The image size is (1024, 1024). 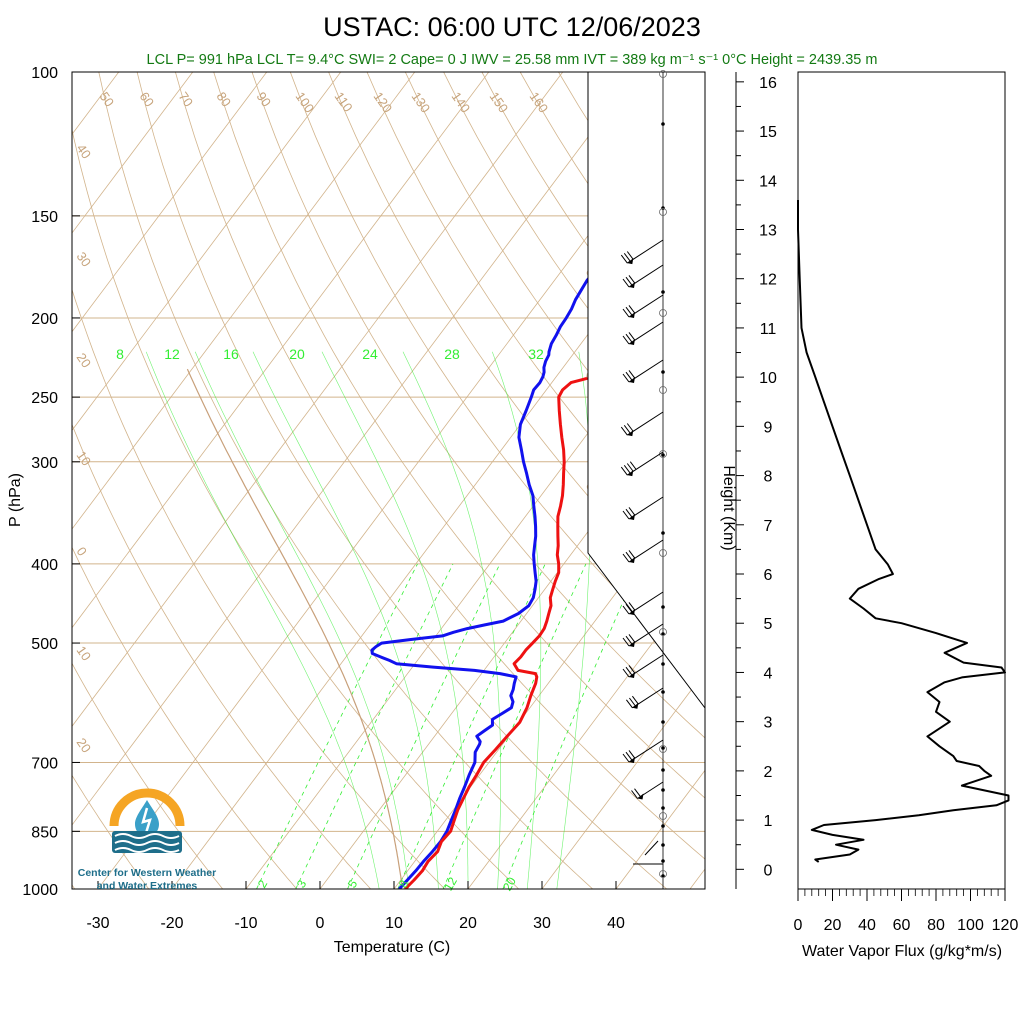 What do you see at coordinates (147, 873) in the screenshot?
I see `logo-text-line1: Center for Western Weather` at bounding box center [147, 873].